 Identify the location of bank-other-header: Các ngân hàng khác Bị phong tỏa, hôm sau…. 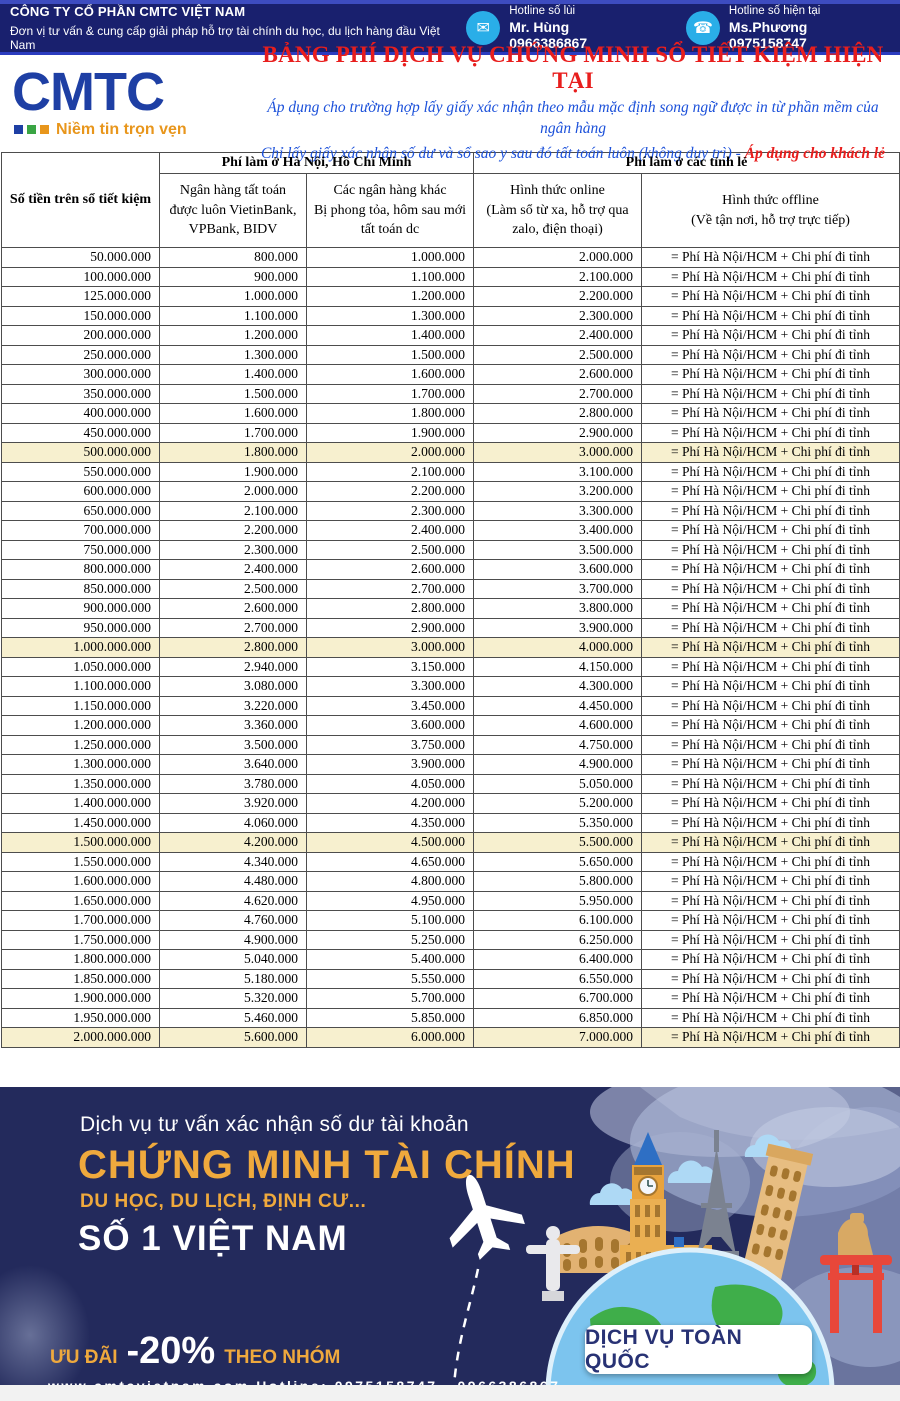
(390, 210).